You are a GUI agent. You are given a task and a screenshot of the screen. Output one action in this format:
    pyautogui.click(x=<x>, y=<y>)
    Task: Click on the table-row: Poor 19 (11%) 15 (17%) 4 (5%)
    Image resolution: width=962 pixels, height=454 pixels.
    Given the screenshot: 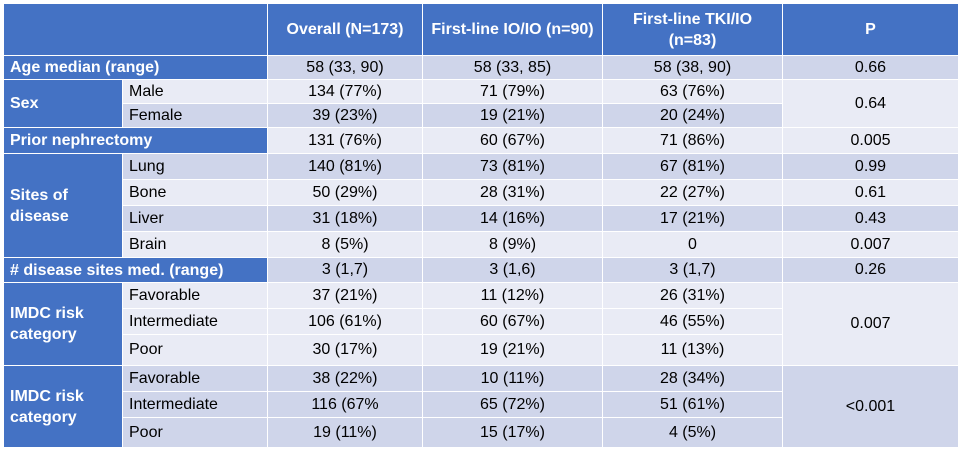 What is the action you would take?
    pyautogui.click(x=481, y=432)
    